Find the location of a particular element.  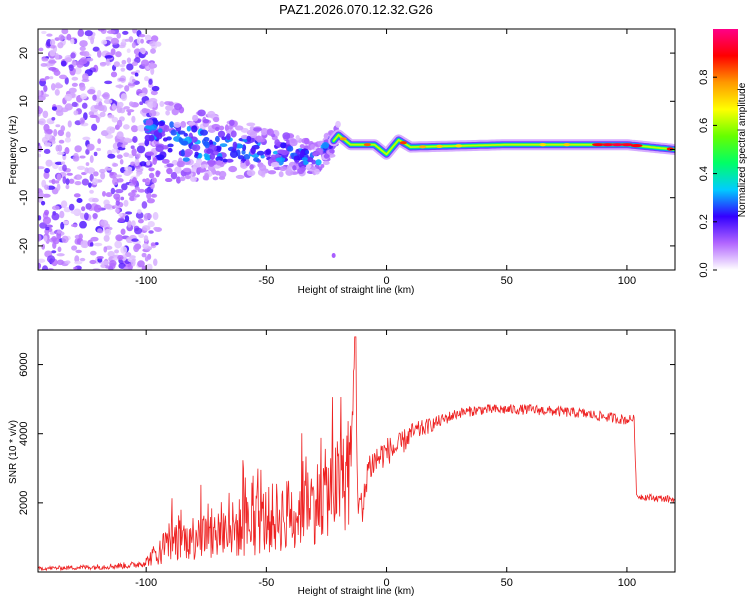

colorbar-tick-label: 0.2 is located at coordinates (704, 221).